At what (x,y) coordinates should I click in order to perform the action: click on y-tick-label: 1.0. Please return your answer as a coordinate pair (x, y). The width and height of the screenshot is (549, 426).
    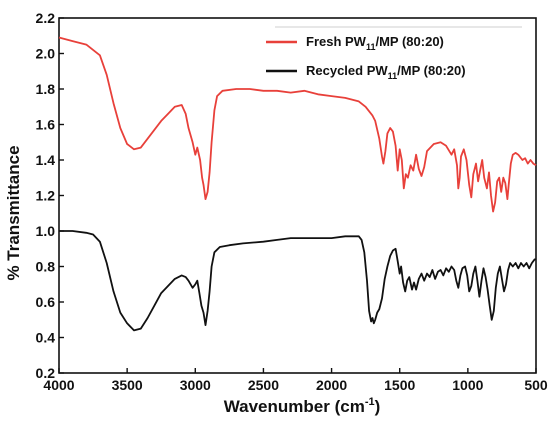
    Looking at the image, I should click on (46, 231).